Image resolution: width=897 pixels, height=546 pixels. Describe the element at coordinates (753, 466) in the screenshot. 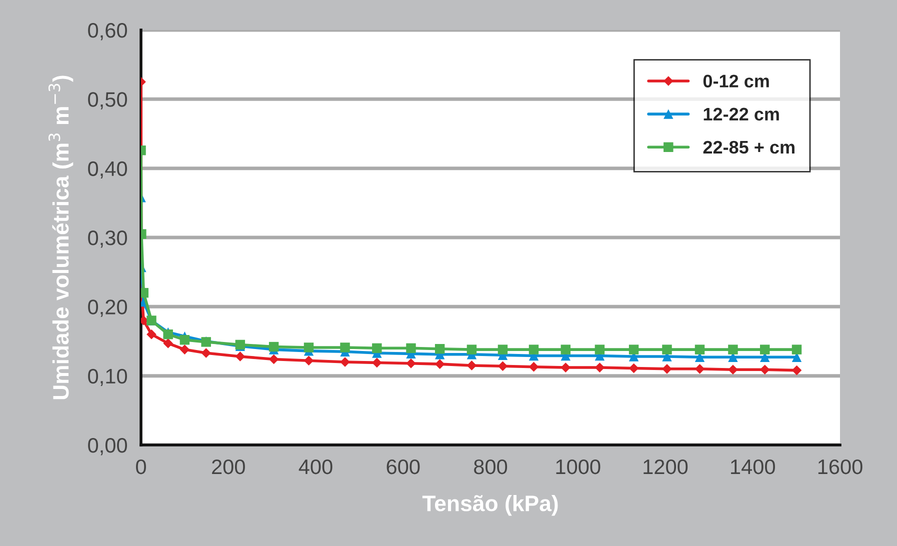

I see `x-tick-label: 1400` at that location.